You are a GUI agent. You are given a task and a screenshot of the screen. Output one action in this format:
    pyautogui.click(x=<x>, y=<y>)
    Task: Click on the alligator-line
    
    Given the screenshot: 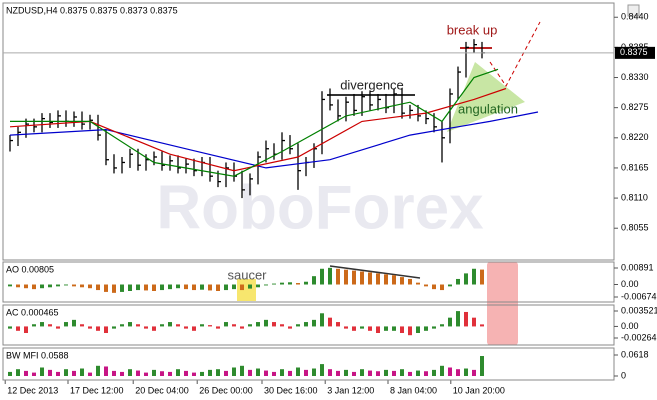 What is the action you would take?
    pyautogui.click(x=274, y=140)
    